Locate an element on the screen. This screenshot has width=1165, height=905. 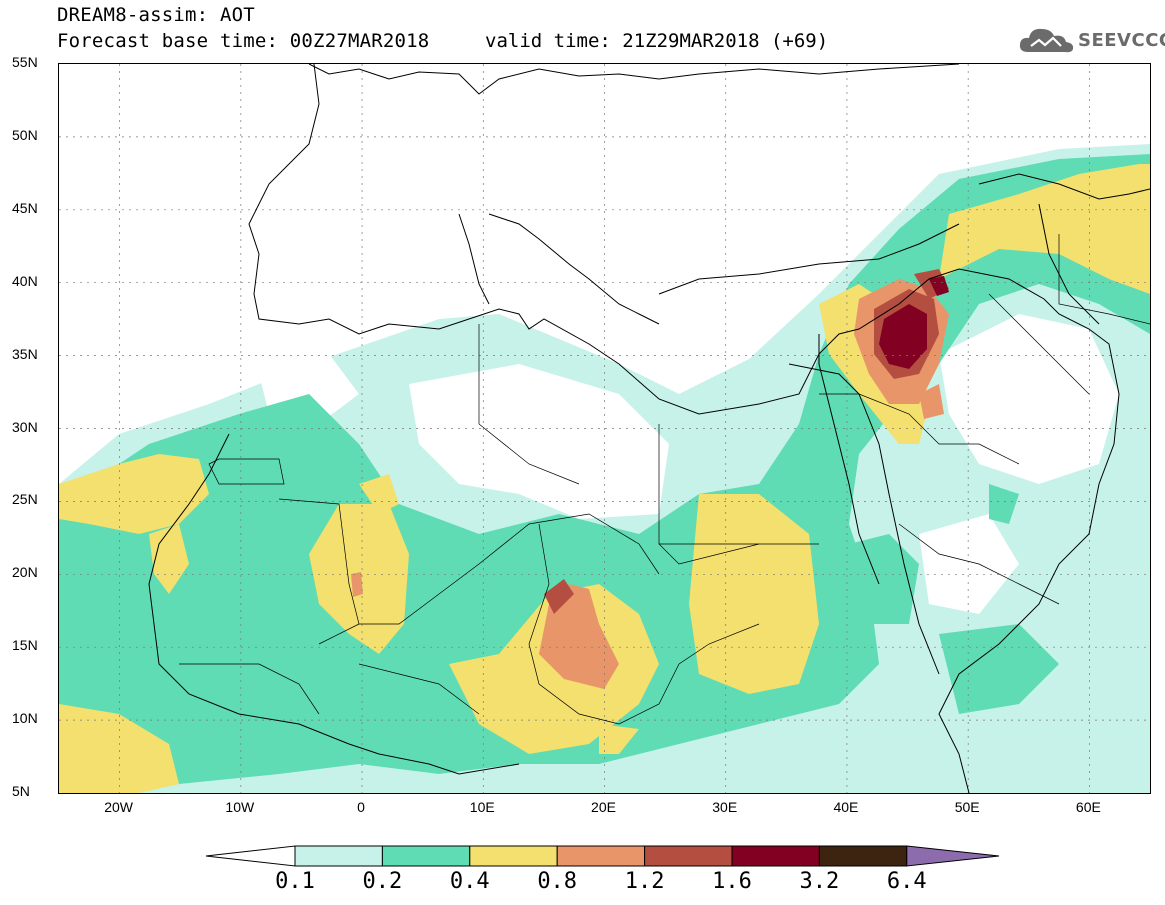
longitude-label: 10E is located at coordinates (482, 807).